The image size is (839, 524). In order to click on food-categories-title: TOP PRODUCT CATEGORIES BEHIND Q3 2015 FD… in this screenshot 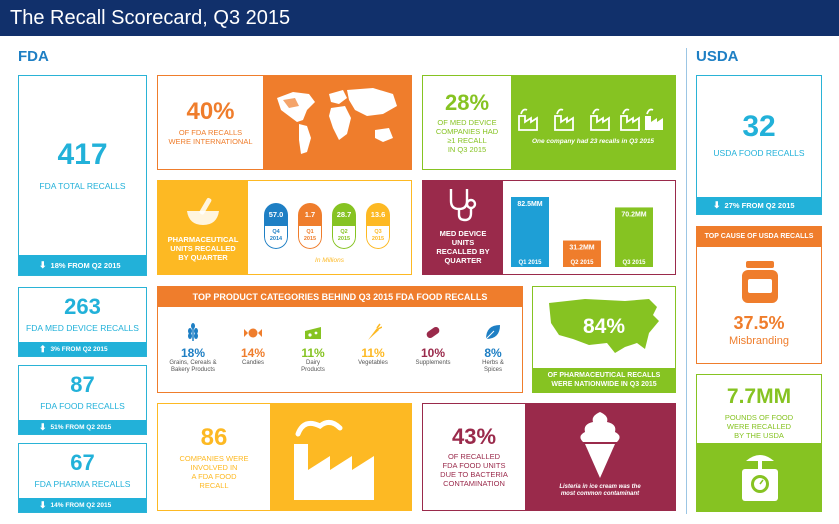, I will do `click(340, 297)`.